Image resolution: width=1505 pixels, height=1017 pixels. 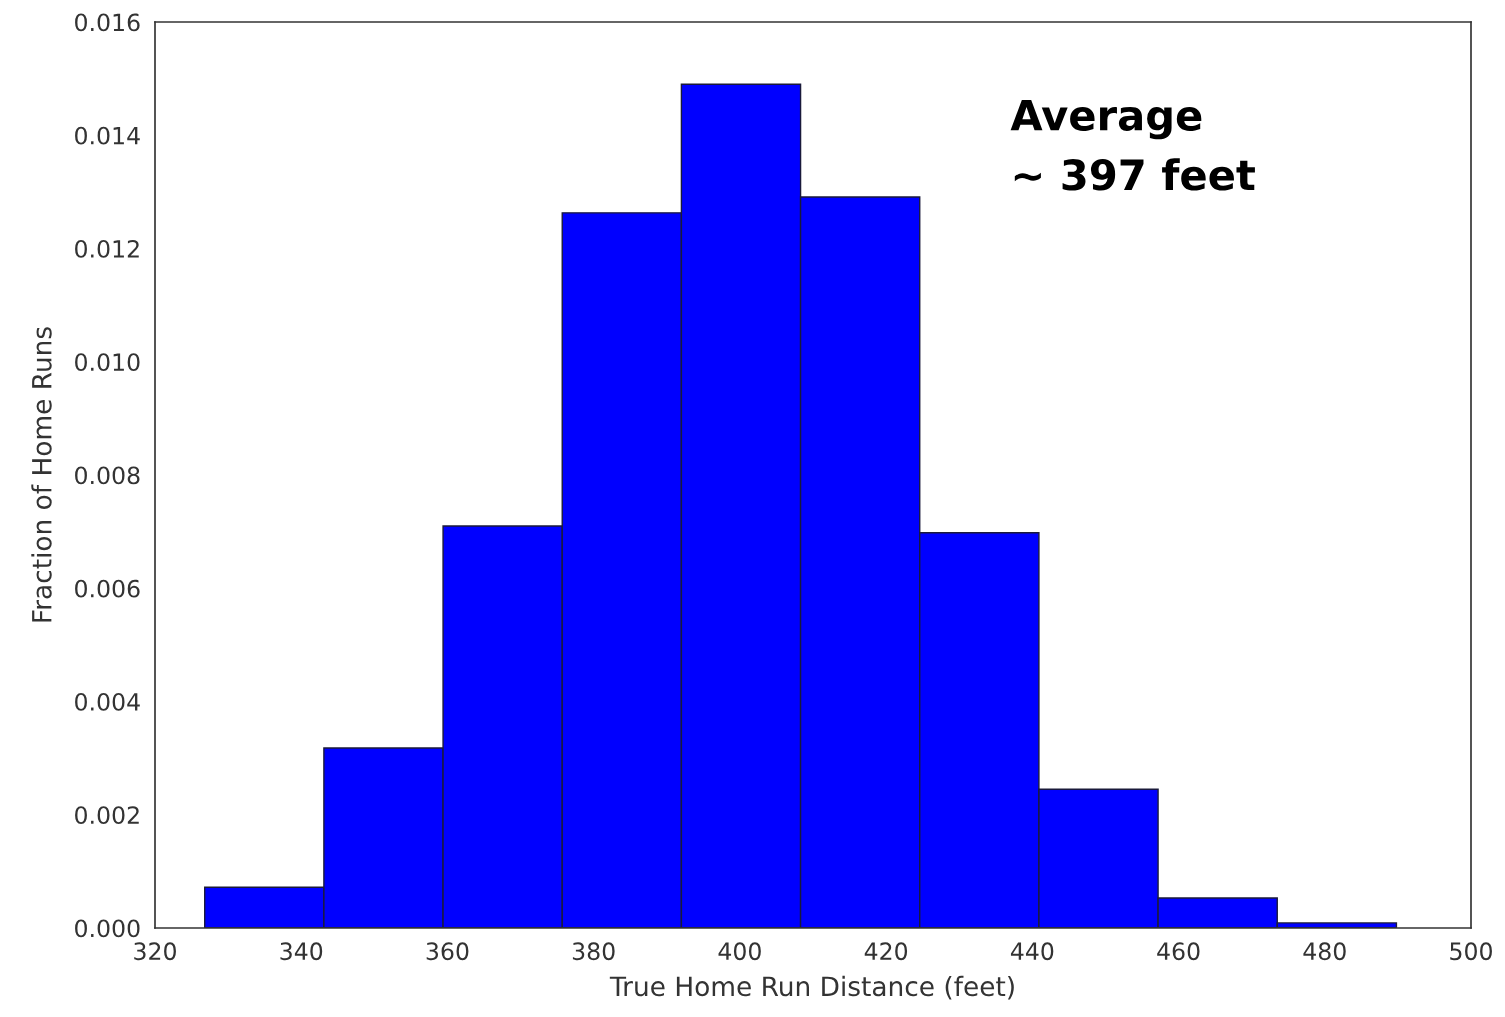 What do you see at coordinates (107, 22) in the screenshot?
I see `y-tick-label: 0.016` at bounding box center [107, 22].